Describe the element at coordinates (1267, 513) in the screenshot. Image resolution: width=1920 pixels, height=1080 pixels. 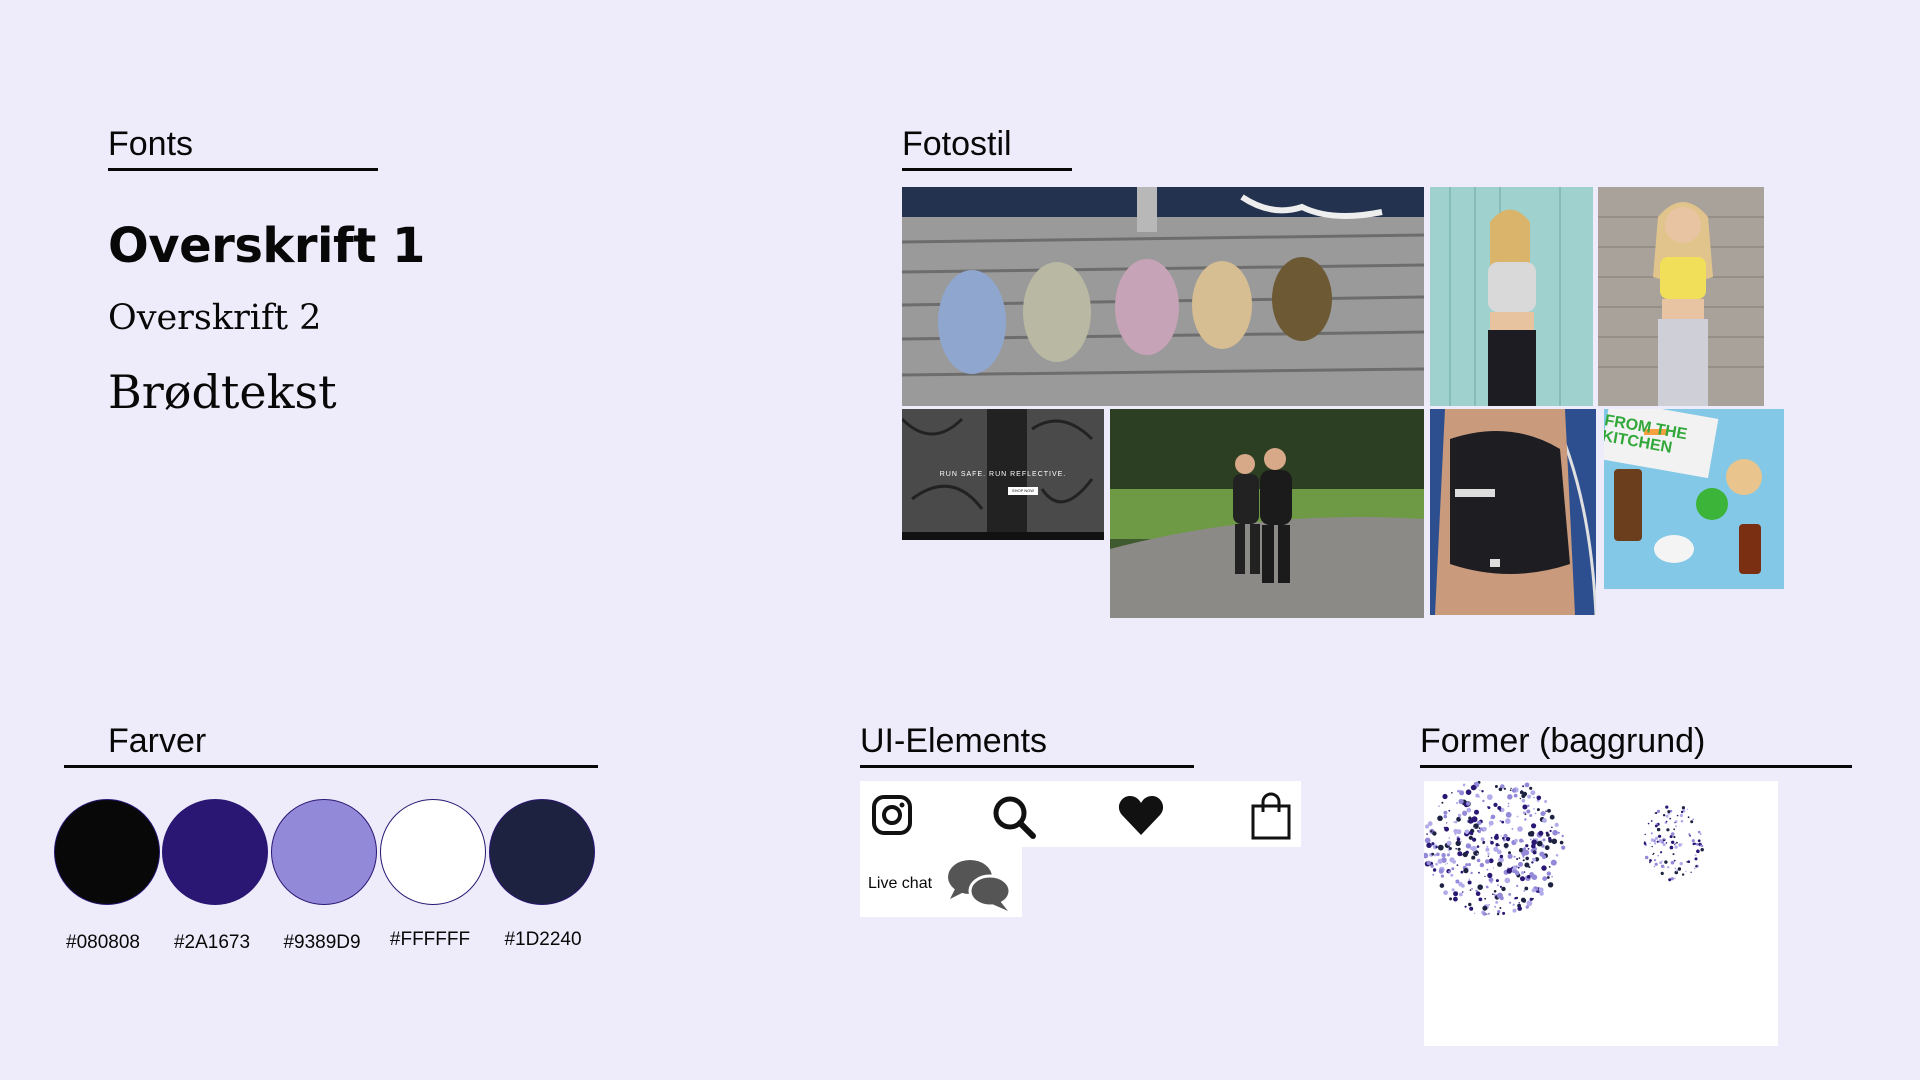
I see `photo-women-running` at that location.